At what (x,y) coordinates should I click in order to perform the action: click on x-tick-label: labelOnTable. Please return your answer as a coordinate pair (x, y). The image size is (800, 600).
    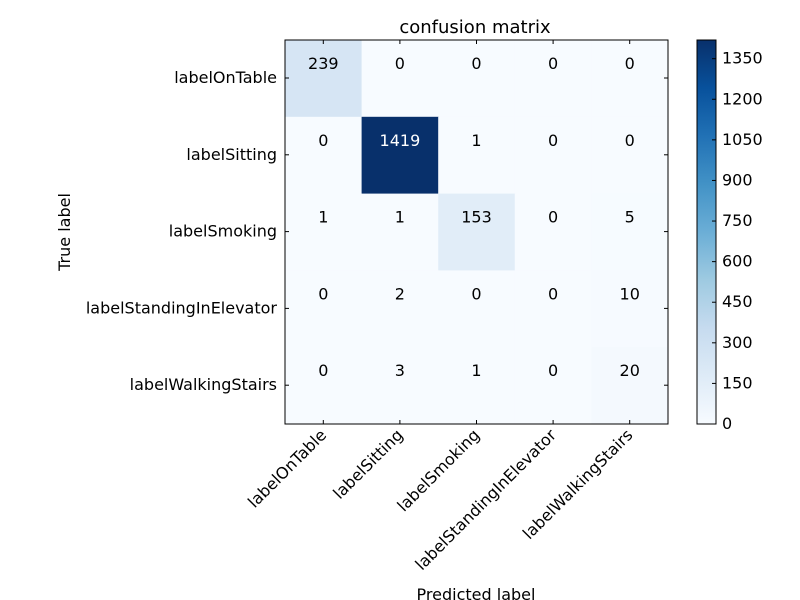
    Looking at the image, I should click on (287, 468).